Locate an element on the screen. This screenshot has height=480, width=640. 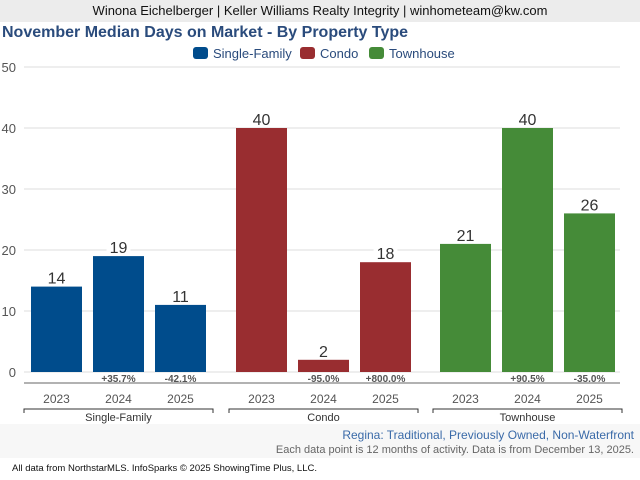
legend-item-condo: Condo is located at coordinates (329, 53).